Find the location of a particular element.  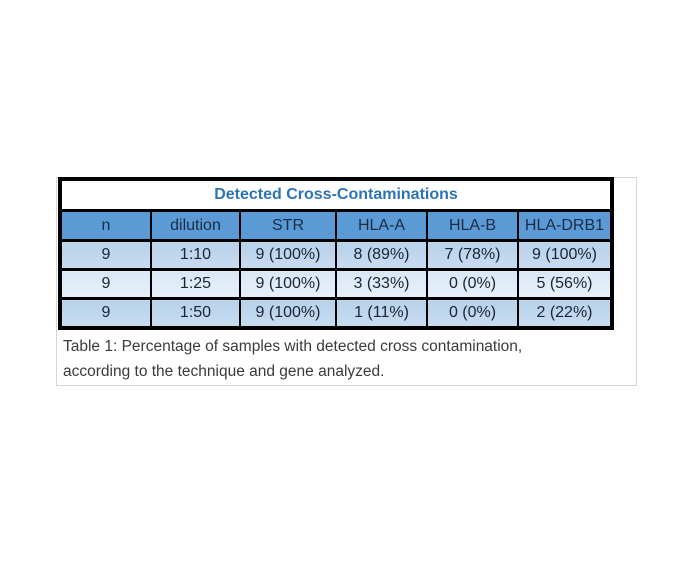

title-row: Detected Cross-Contaminations is located at coordinates (336, 194).